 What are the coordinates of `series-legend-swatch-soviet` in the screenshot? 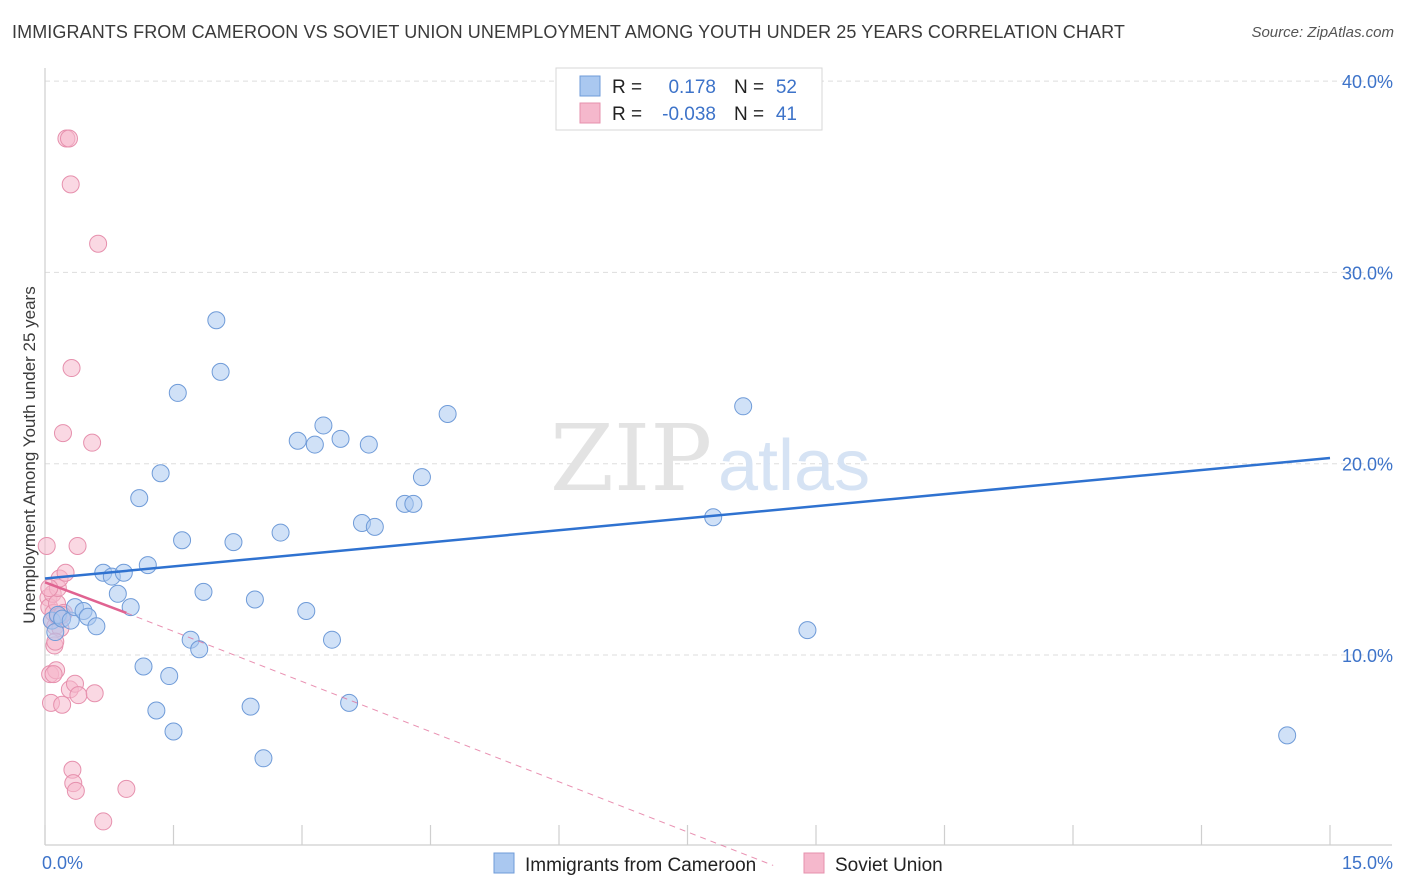 It's located at (814, 863).